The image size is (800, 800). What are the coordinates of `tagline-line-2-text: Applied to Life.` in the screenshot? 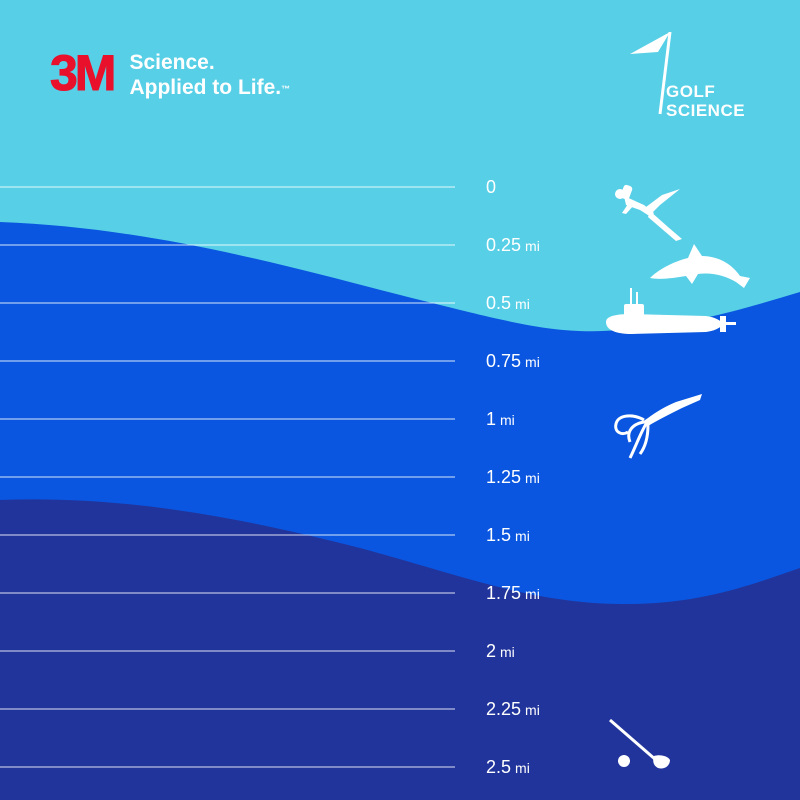 It's located at (205, 87).